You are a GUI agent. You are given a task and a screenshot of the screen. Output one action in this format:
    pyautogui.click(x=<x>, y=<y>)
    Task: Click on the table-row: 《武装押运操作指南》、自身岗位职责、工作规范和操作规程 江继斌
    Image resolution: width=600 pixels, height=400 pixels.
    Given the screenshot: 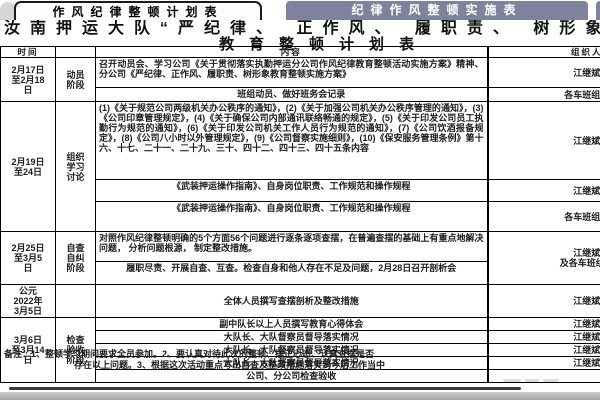 What is the action you would take?
    pyautogui.click(x=300, y=190)
    